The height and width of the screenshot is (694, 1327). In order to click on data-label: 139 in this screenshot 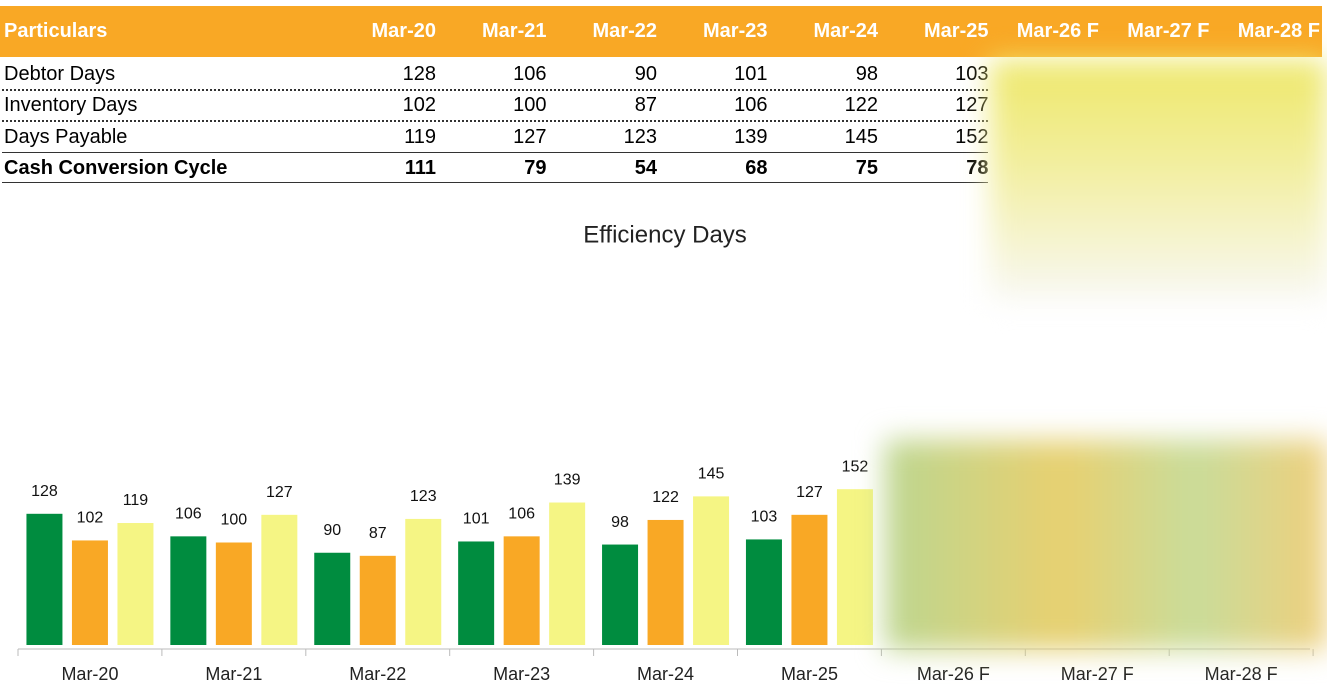, I will do `click(567, 480)`.